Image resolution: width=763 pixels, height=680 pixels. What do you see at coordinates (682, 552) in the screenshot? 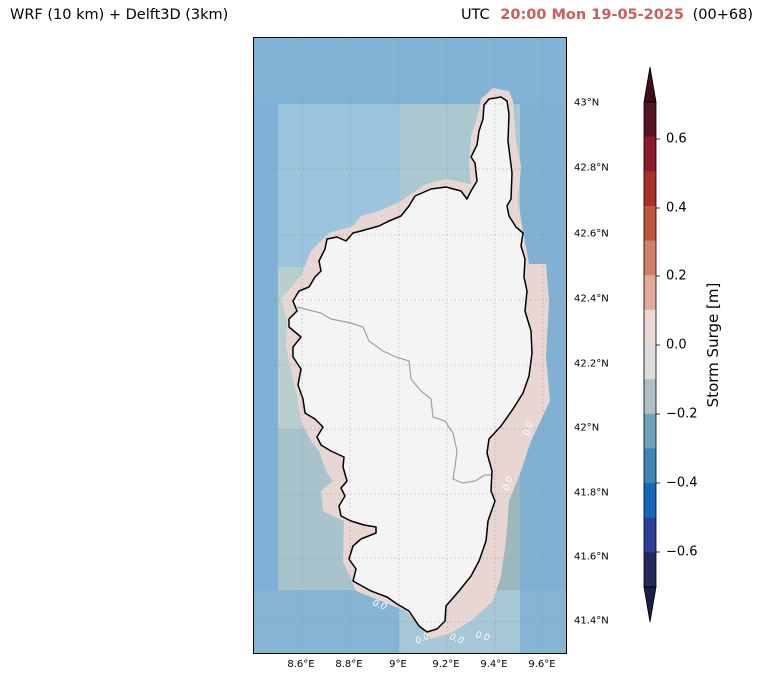
I see `colorbar-tick-label: −0.6` at bounding box center [682, 552].